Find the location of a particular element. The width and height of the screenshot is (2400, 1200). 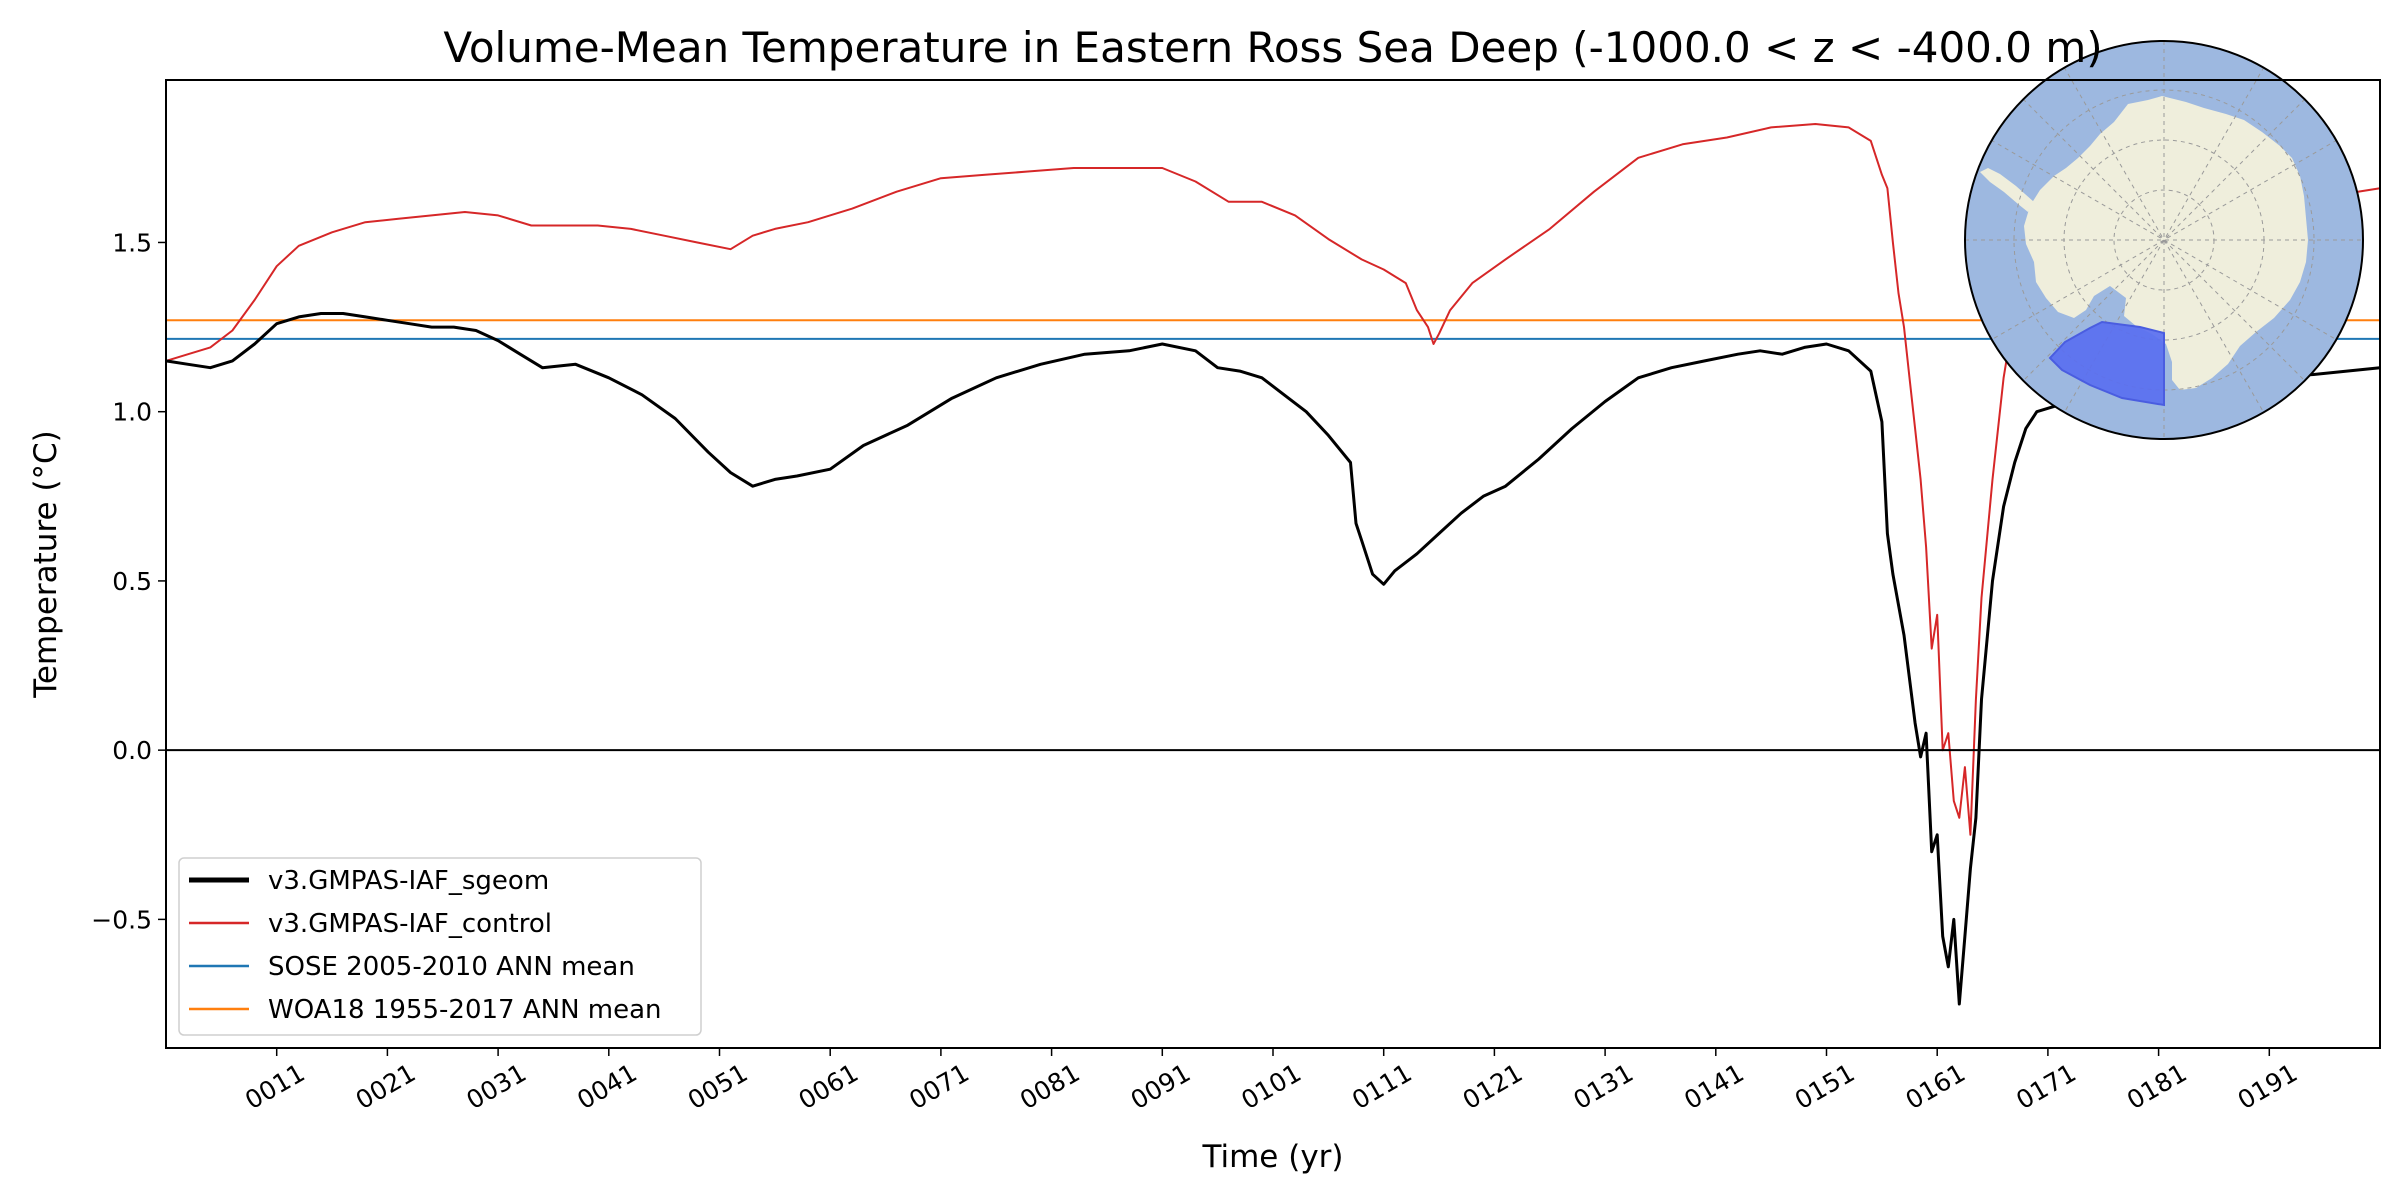

map-antarctic-peninsula is located at coordinates (2007, 190).